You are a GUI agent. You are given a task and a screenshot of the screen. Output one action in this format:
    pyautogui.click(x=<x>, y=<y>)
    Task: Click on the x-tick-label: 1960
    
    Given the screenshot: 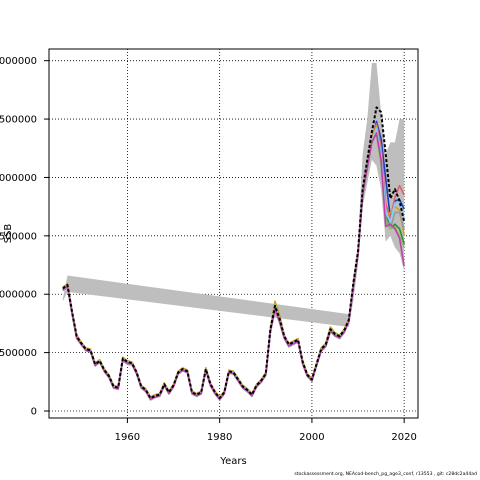 What is the action you would take?
    pyautogui.click(x=127, y=437)
    